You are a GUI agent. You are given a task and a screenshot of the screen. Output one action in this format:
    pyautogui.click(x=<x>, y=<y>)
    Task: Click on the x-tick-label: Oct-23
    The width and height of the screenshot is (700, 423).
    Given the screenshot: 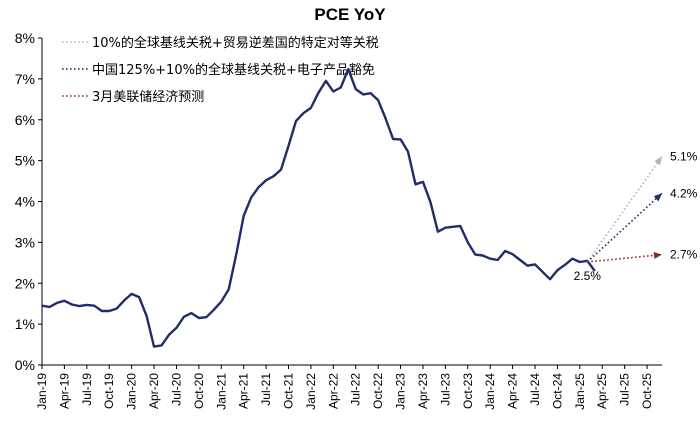 What is the action you would take?
    pyautogui.click(x=468, y=391)
    